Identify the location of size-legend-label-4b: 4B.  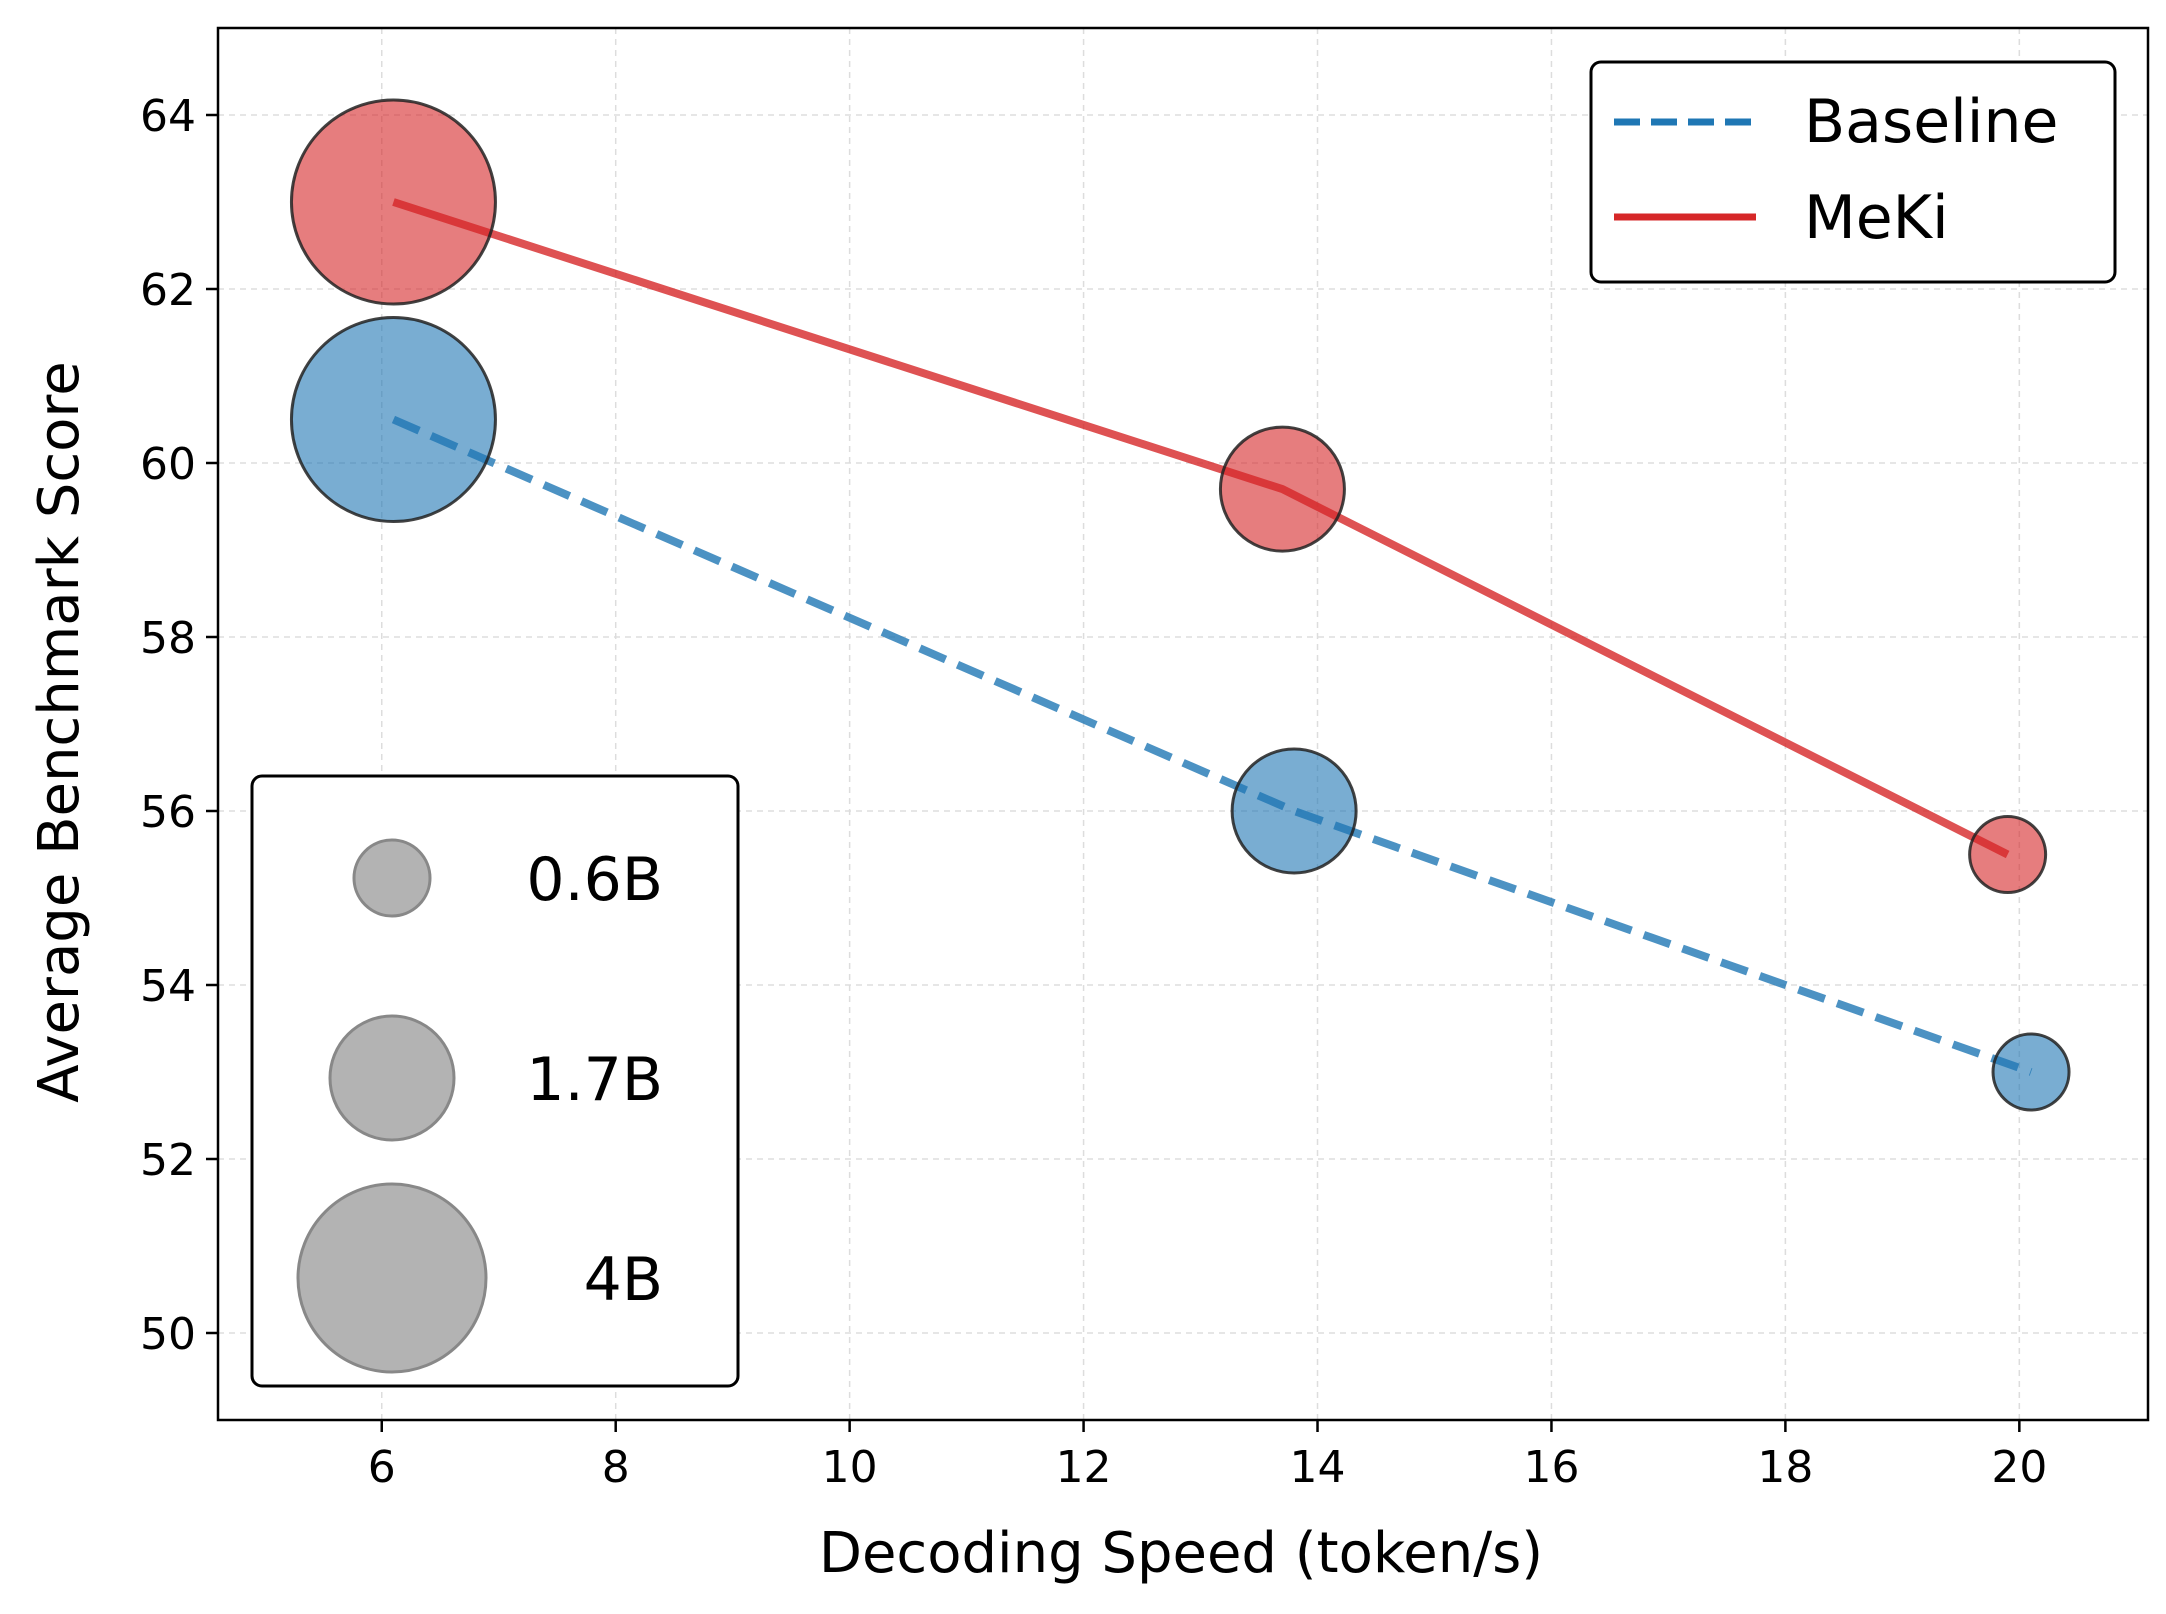
(623, 1280).